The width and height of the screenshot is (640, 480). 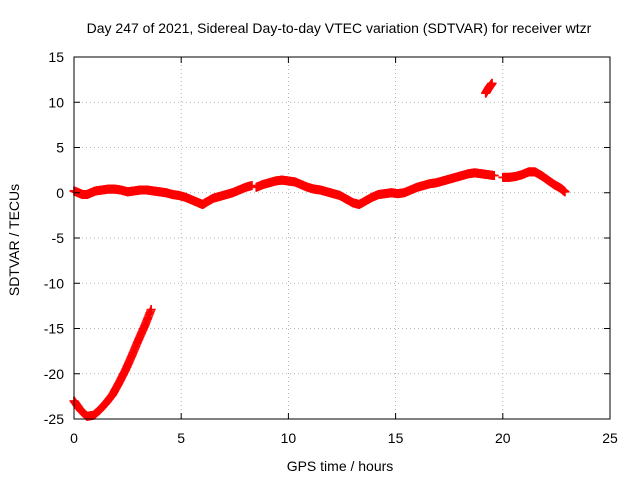 What do you see at coordinates (396, 438) in the screenshot?
I see `x-tick-label: 15` at bounding box center [396, 438].